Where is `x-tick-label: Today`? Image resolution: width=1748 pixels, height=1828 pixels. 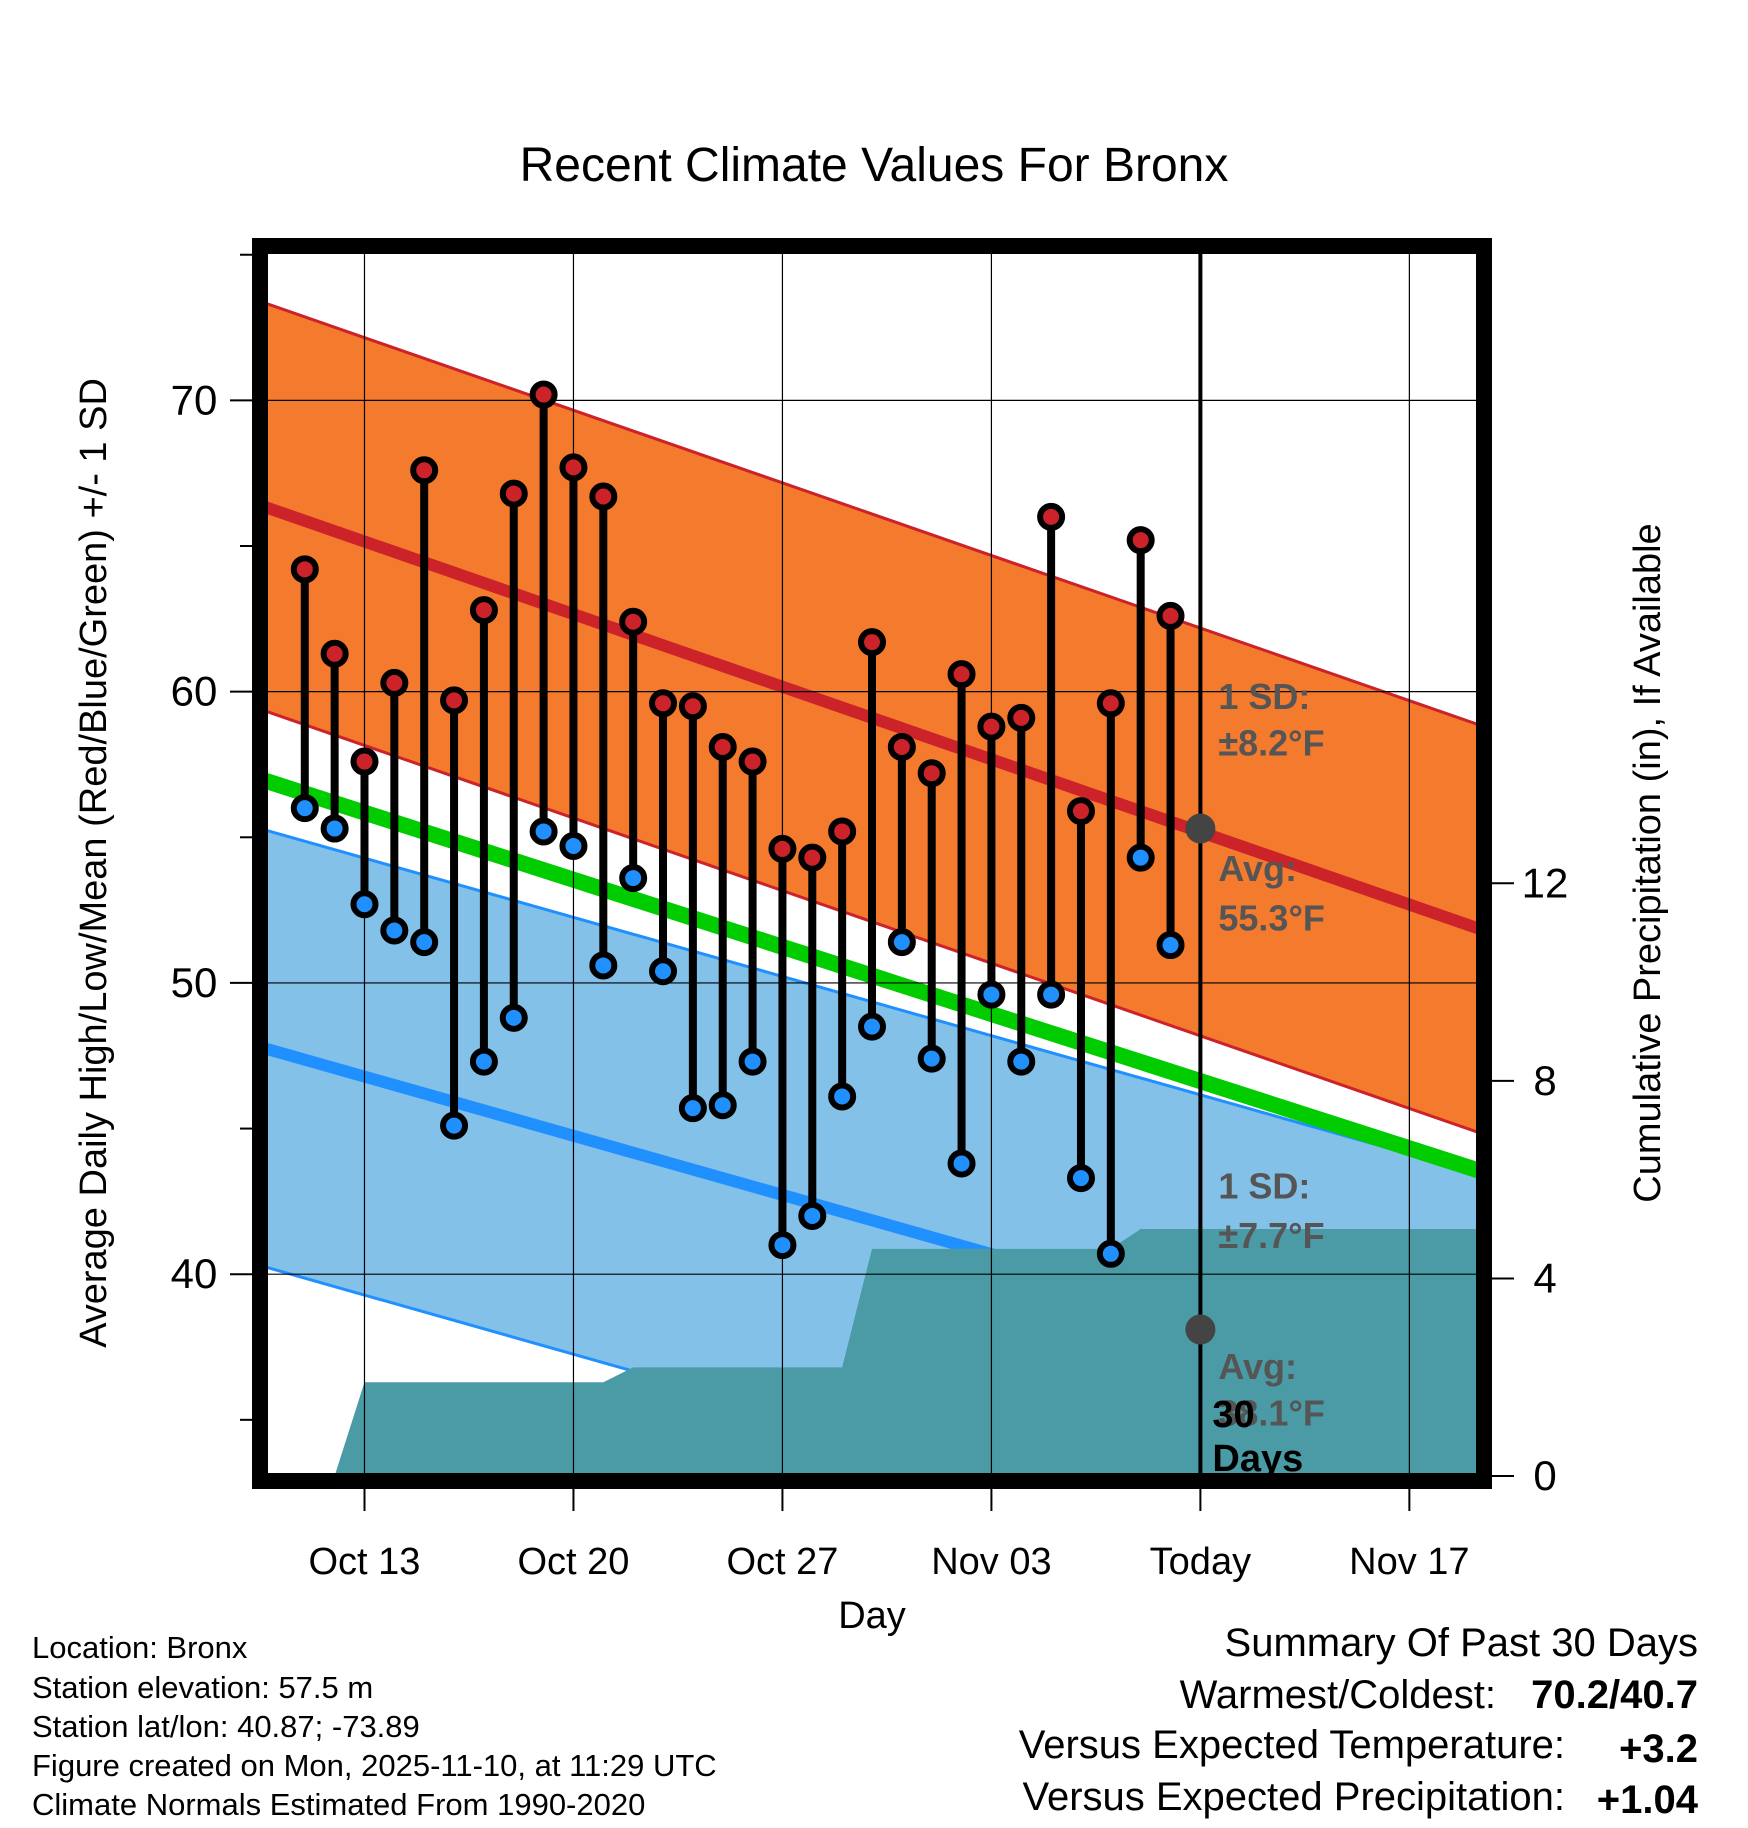 x-tick-label: Today is located at coordinates (1200, 1562).